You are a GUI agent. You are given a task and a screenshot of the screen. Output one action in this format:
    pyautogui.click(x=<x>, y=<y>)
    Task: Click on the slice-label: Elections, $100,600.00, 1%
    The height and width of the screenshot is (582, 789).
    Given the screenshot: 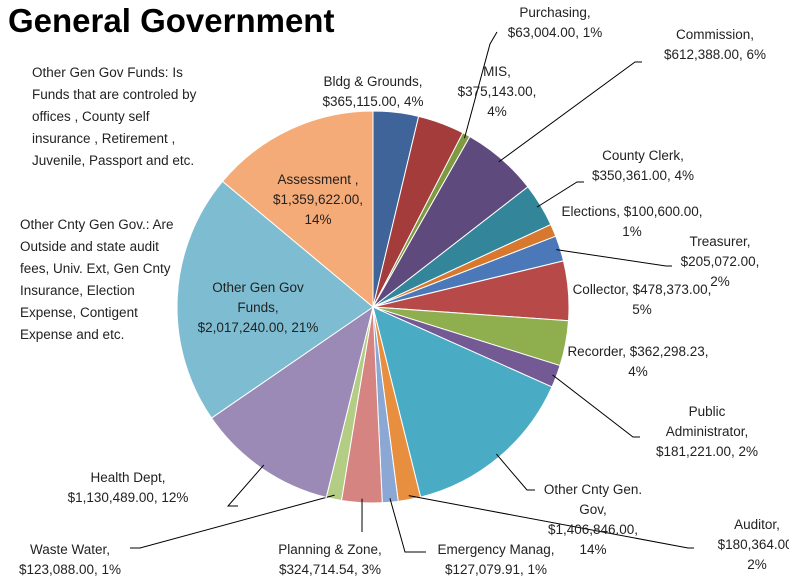 What is the action you would take?
    pyautogui.click(x=632, y=222)
    